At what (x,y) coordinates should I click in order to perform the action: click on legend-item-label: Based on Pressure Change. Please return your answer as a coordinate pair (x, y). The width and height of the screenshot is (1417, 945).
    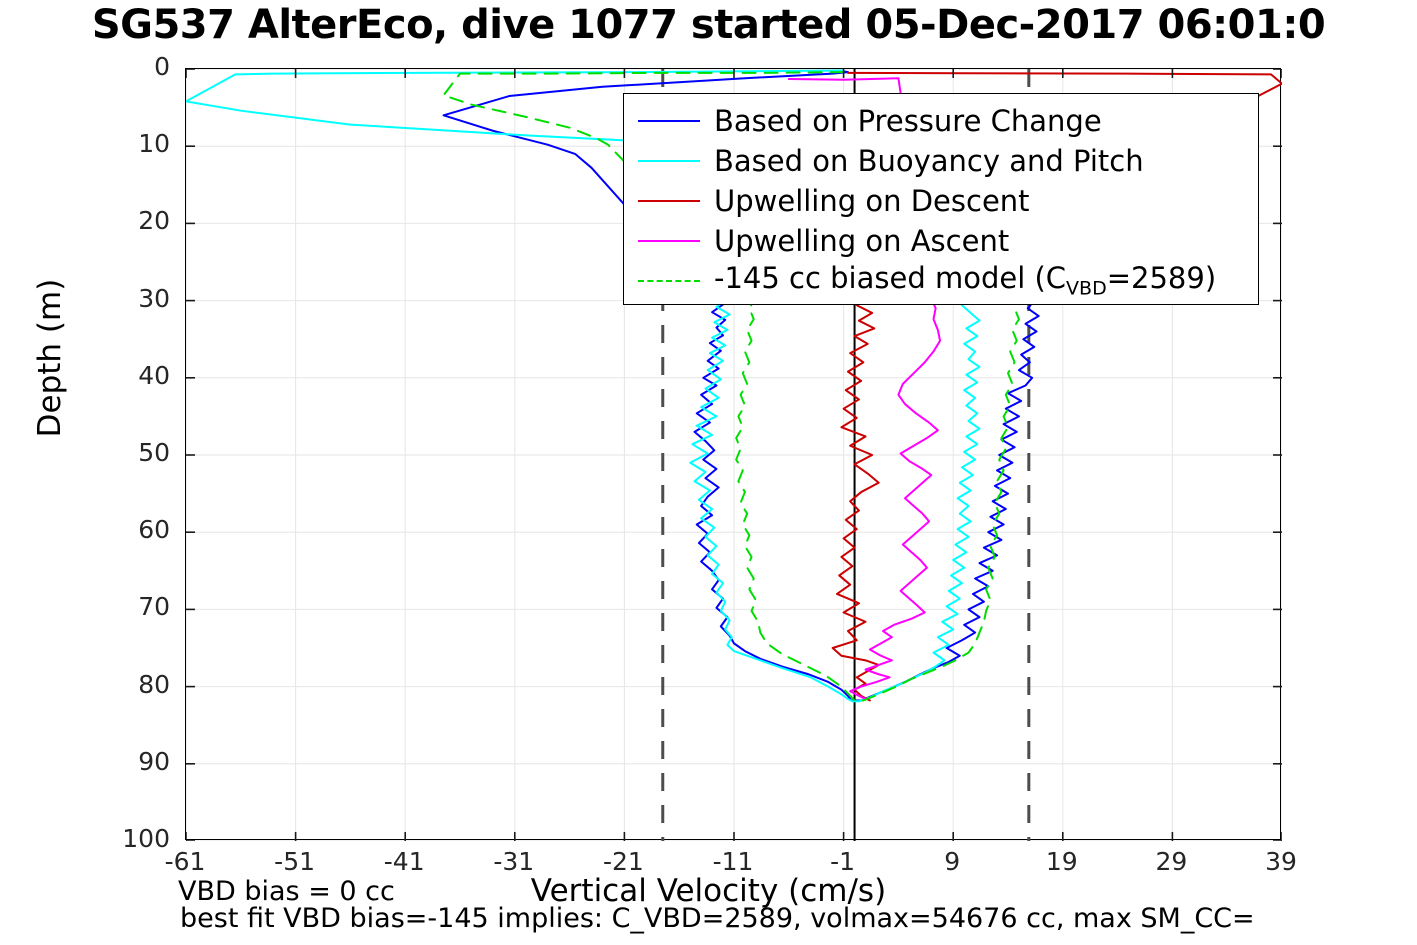
    Looking at the image, I should click on (908, 120).